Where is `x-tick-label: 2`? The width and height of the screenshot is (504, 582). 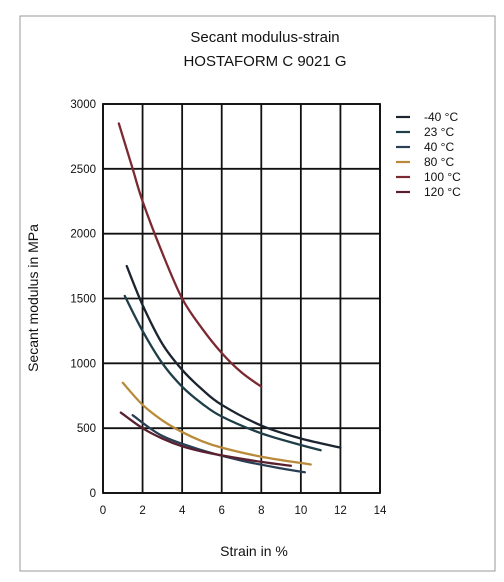
x-tick-label: 2 is located at coordinates (142, 511).